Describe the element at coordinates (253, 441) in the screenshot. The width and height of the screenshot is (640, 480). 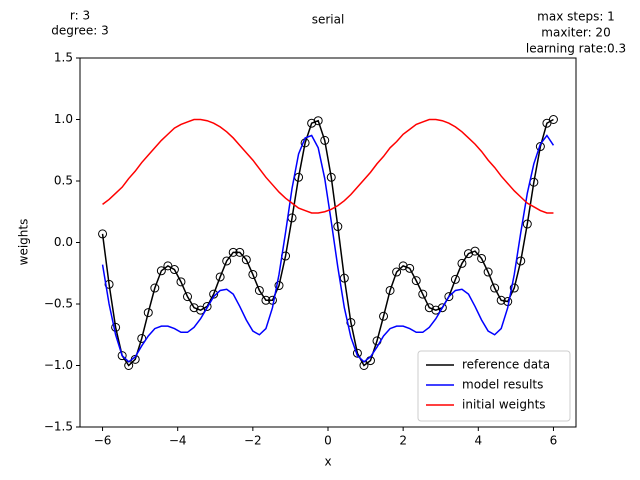
I see `x-tick-label: −2` at that location.